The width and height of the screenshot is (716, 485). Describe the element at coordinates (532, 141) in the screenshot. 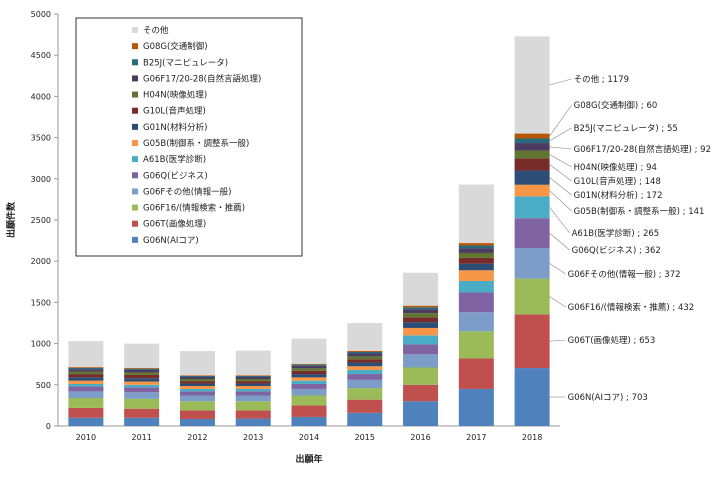

I see `bar-segment-b25j-2018` at that location.